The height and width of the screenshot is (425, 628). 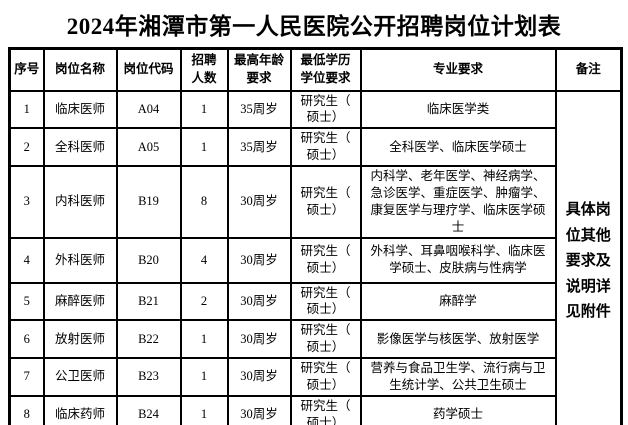 I want to click on cell-seq: 6, so click(x=26, y=339).